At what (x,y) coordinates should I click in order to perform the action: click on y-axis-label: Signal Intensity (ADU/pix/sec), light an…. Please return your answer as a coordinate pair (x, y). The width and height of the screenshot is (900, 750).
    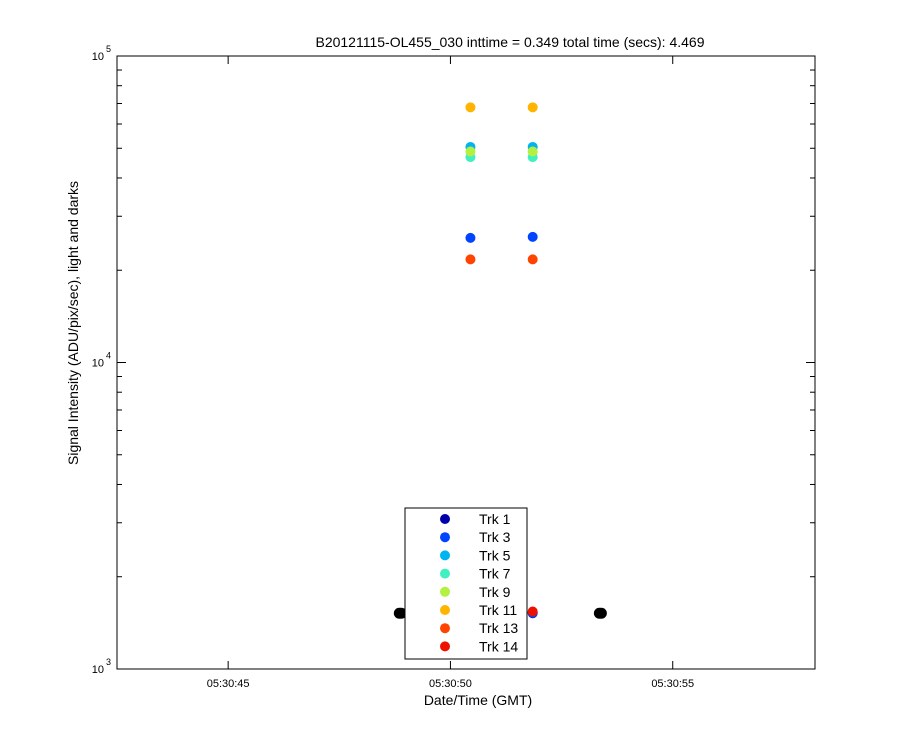
    Looking at the image, I should click on (73, 323).